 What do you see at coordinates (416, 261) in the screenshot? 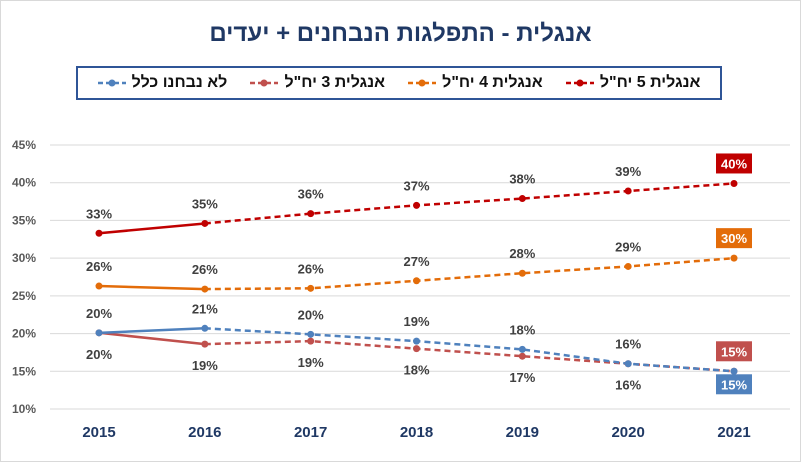
I see `data-label: 27%` at bounding box center [416, 261].